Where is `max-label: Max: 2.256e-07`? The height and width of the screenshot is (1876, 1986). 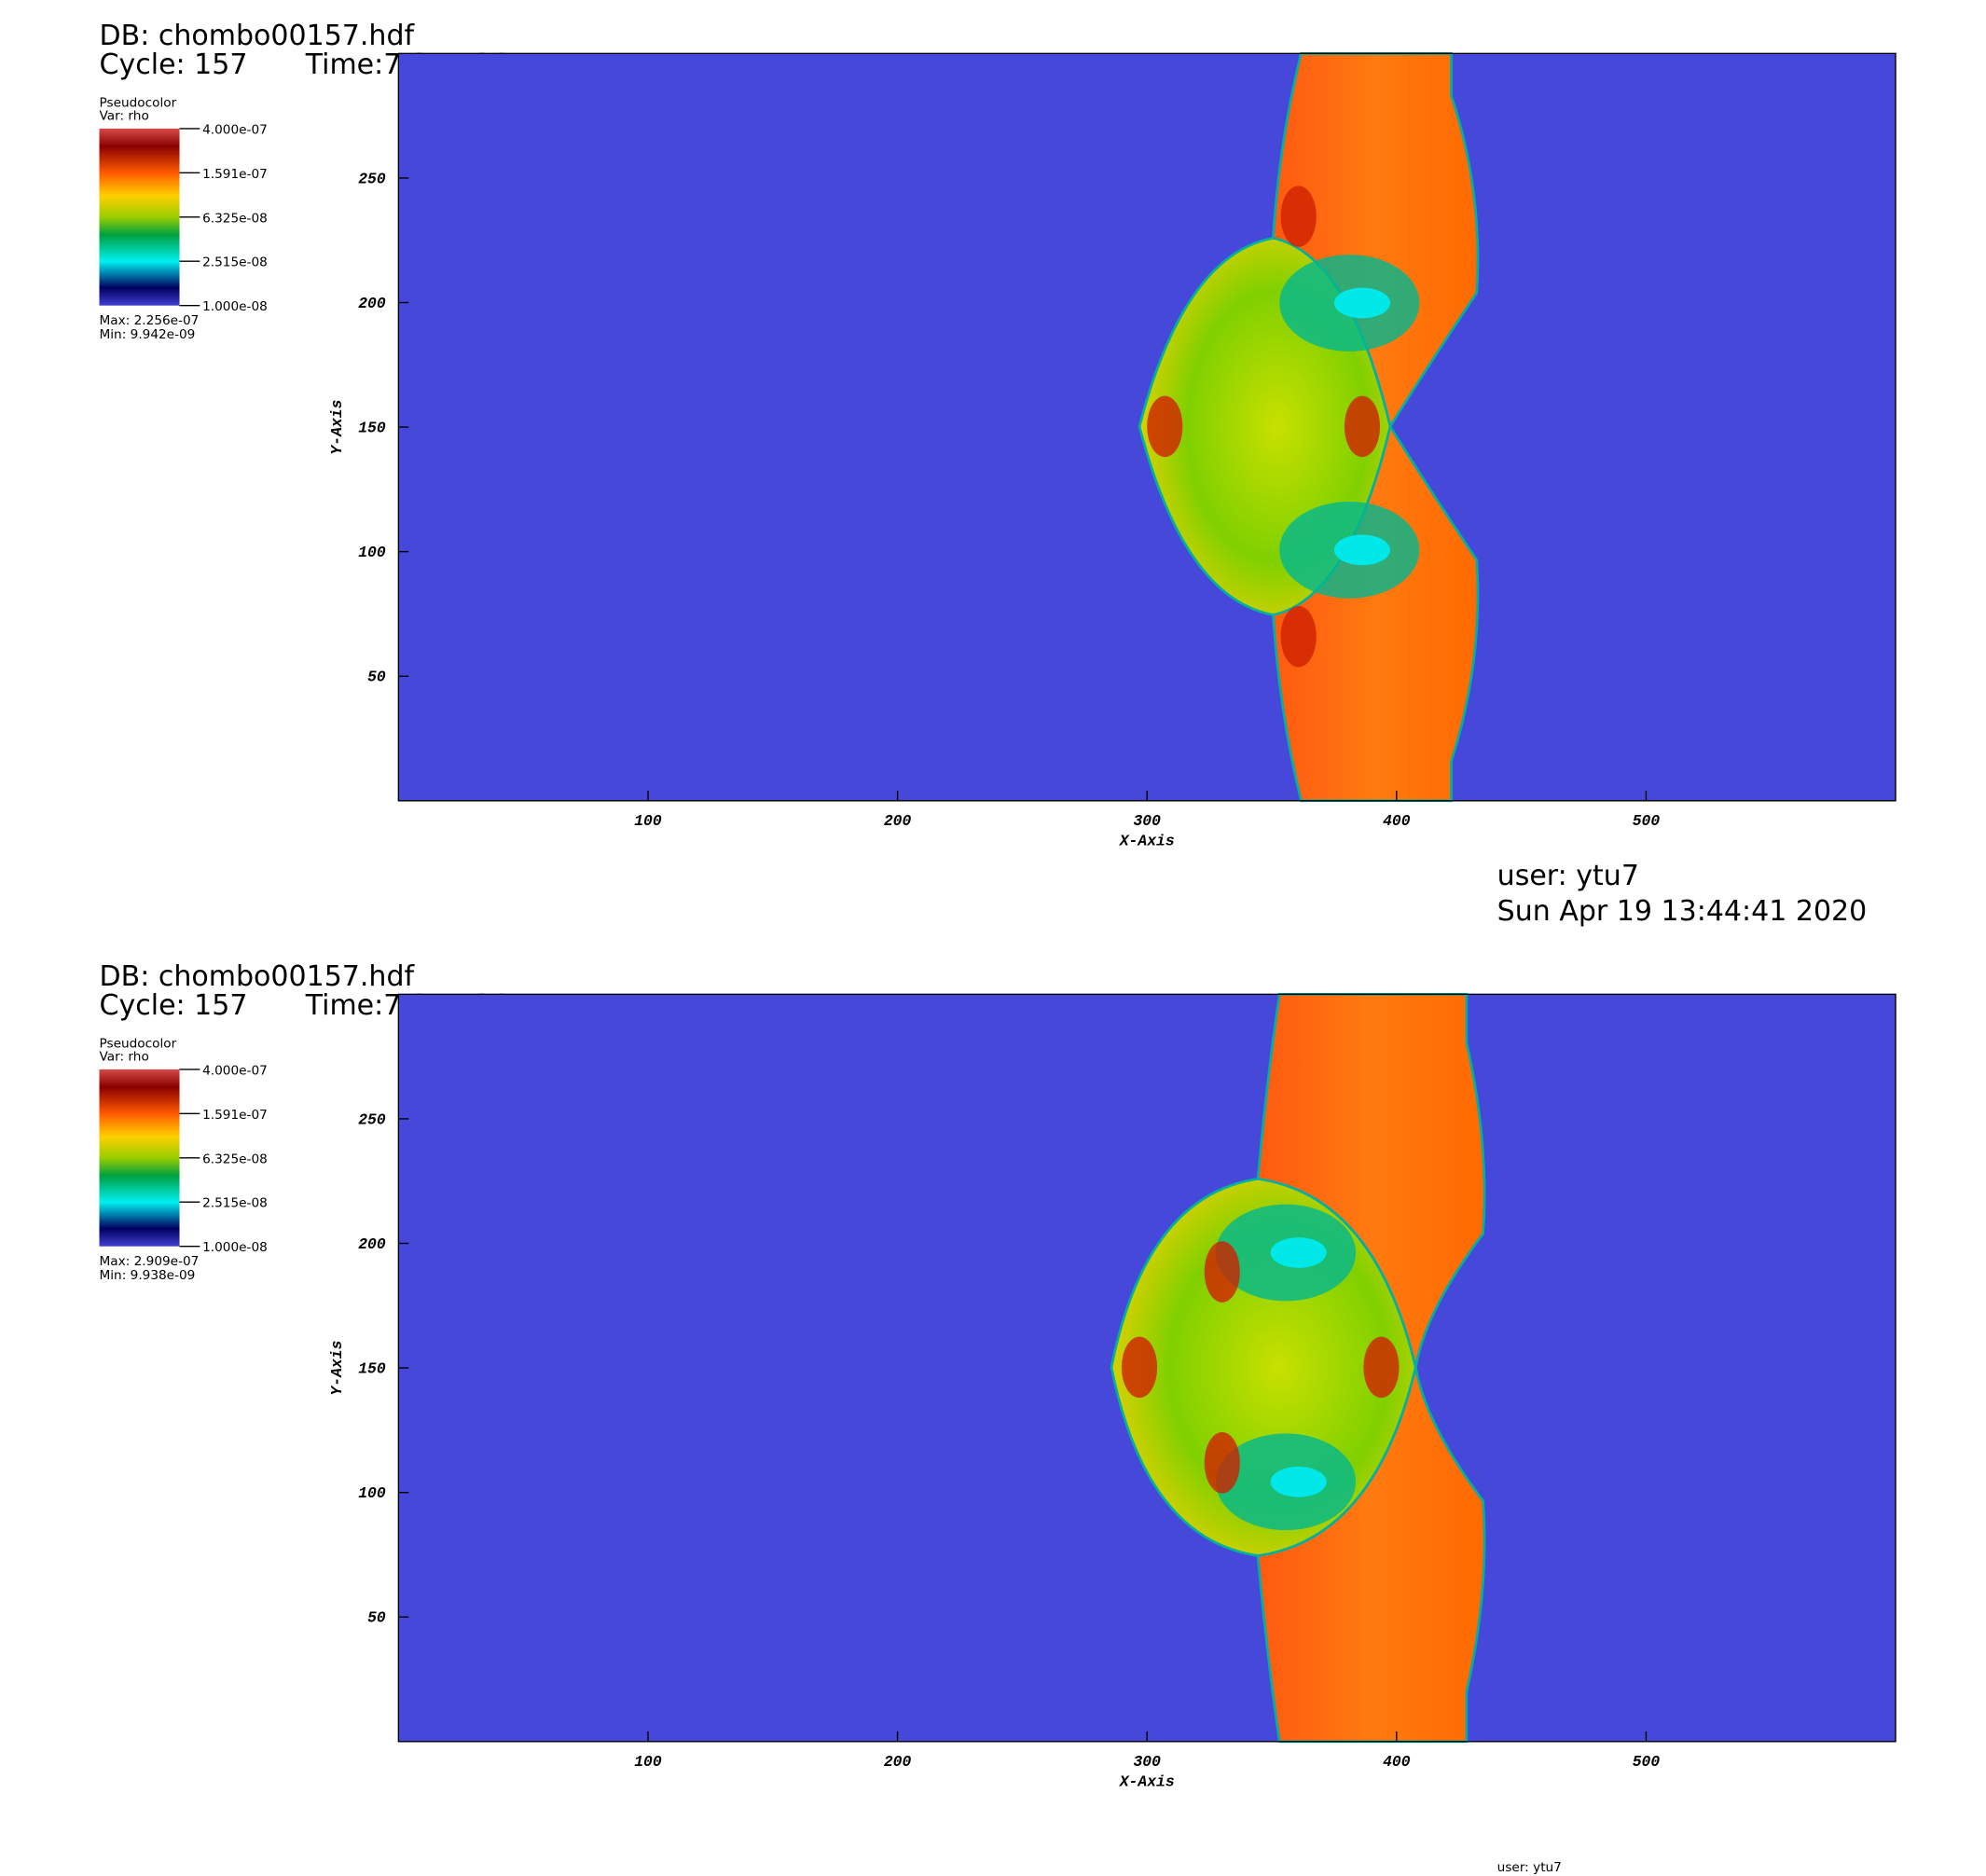
max-label: Max: 2.256e-07 is located at coordinates (150, 320).